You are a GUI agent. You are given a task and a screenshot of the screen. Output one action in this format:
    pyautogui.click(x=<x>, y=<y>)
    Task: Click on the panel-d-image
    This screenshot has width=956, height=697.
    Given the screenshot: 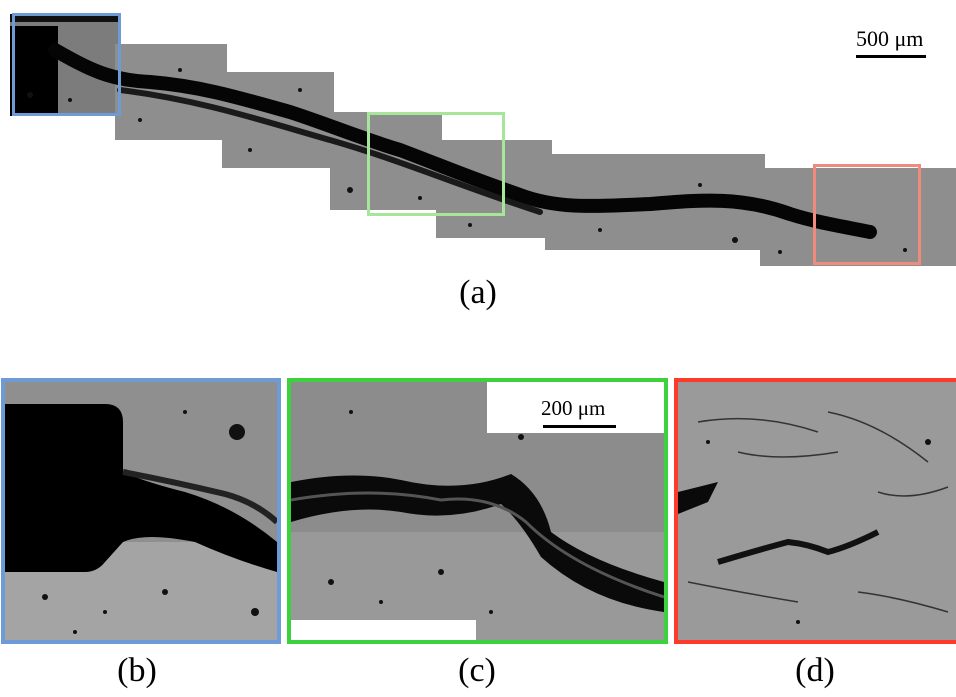 What is the action you would take?
    pyautogui.click(x=817, y=511)
    